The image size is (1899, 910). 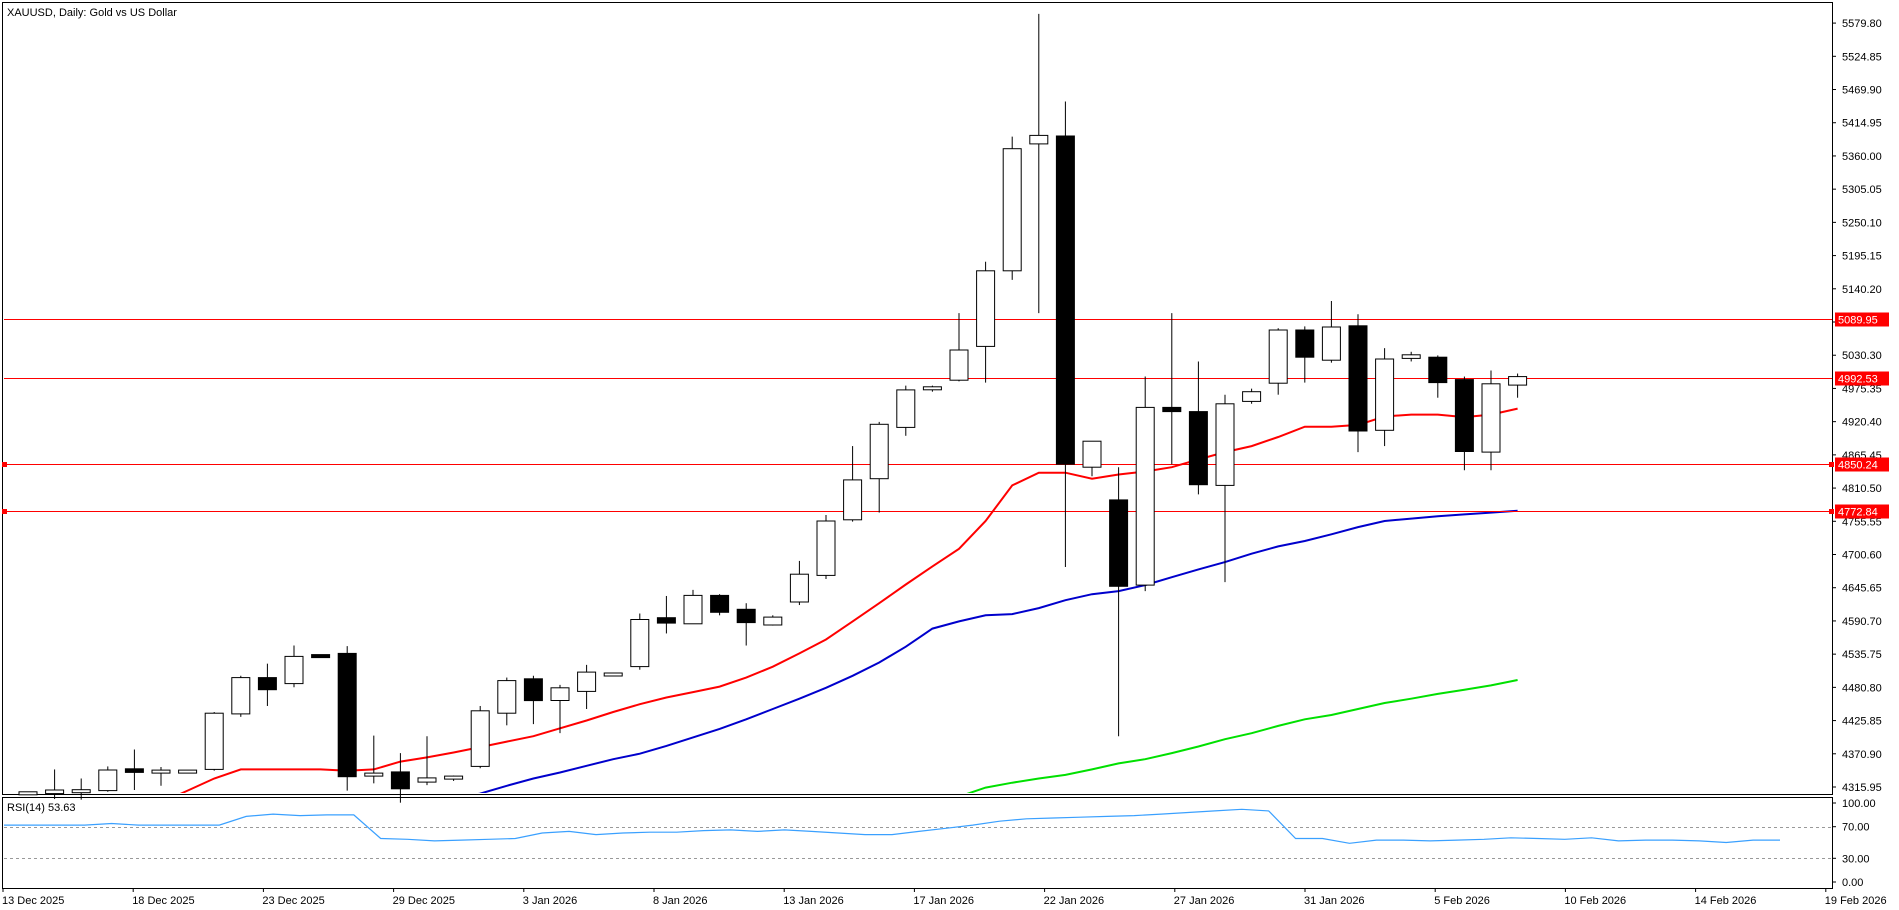 I want to click on rsi-line, so click(x=892, y=826).